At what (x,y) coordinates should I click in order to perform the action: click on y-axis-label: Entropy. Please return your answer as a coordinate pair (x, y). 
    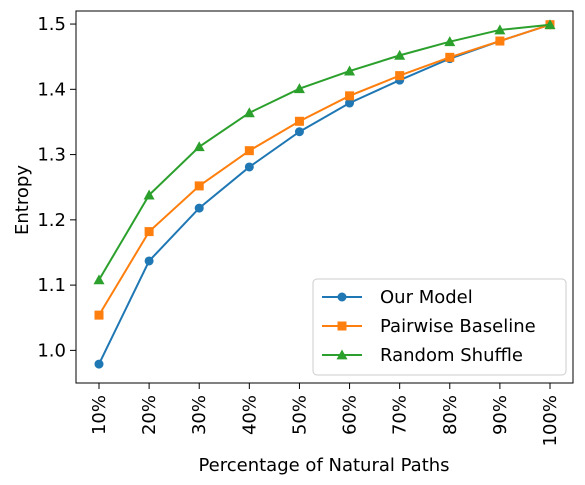
    Looking at the image, I should click on (22, 200).